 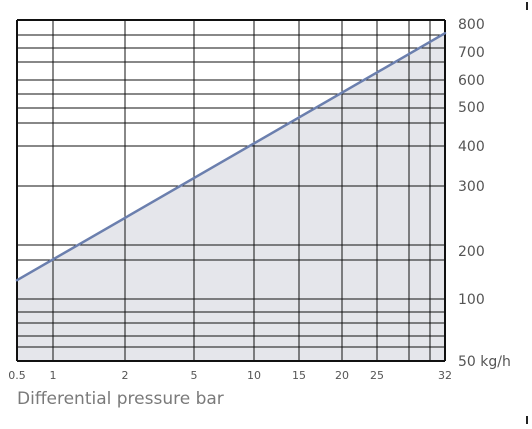 What do you see at coordinates (471, 53) in the screenshot?
I see `y-tick-label: 700` at bounding box center [471, 53].